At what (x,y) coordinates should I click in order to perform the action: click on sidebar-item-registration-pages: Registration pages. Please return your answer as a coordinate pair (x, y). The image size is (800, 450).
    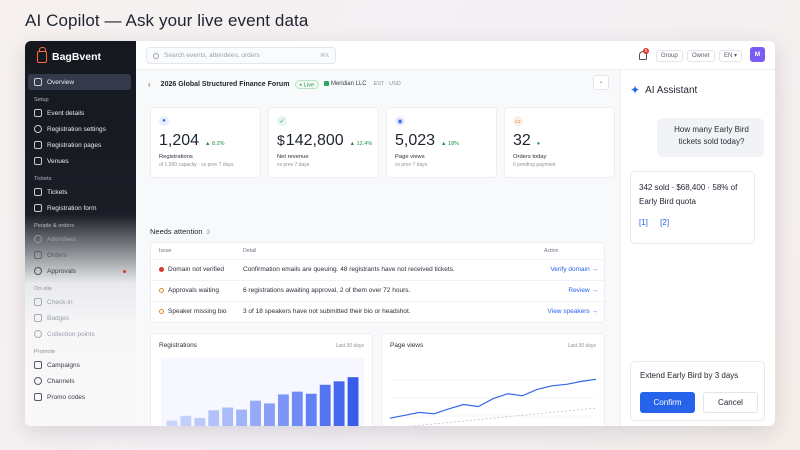
    Looking at the image, I should click on (79, 145).